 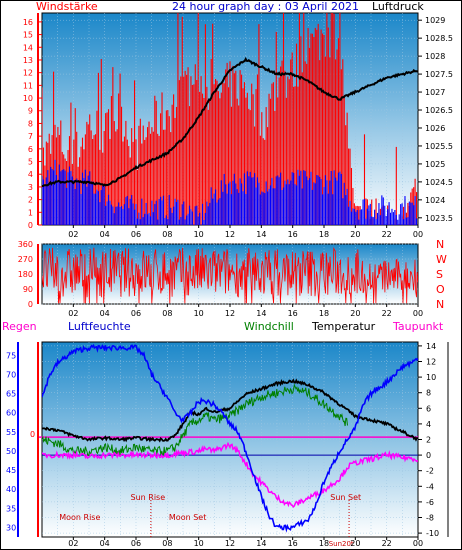 What do you see at coordinates (355, 543) in the screenshot?
I see `panel3-x-tick-label: 20` at bounding box center [355, 543].